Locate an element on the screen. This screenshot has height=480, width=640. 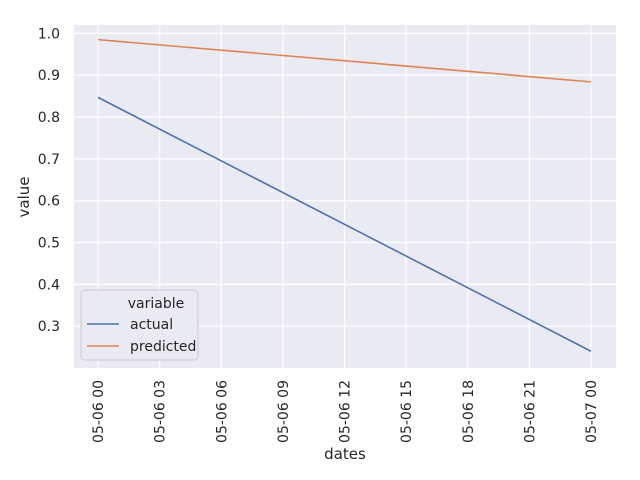
y-tick-label: 0.3 is located at coordinates (49, 327).